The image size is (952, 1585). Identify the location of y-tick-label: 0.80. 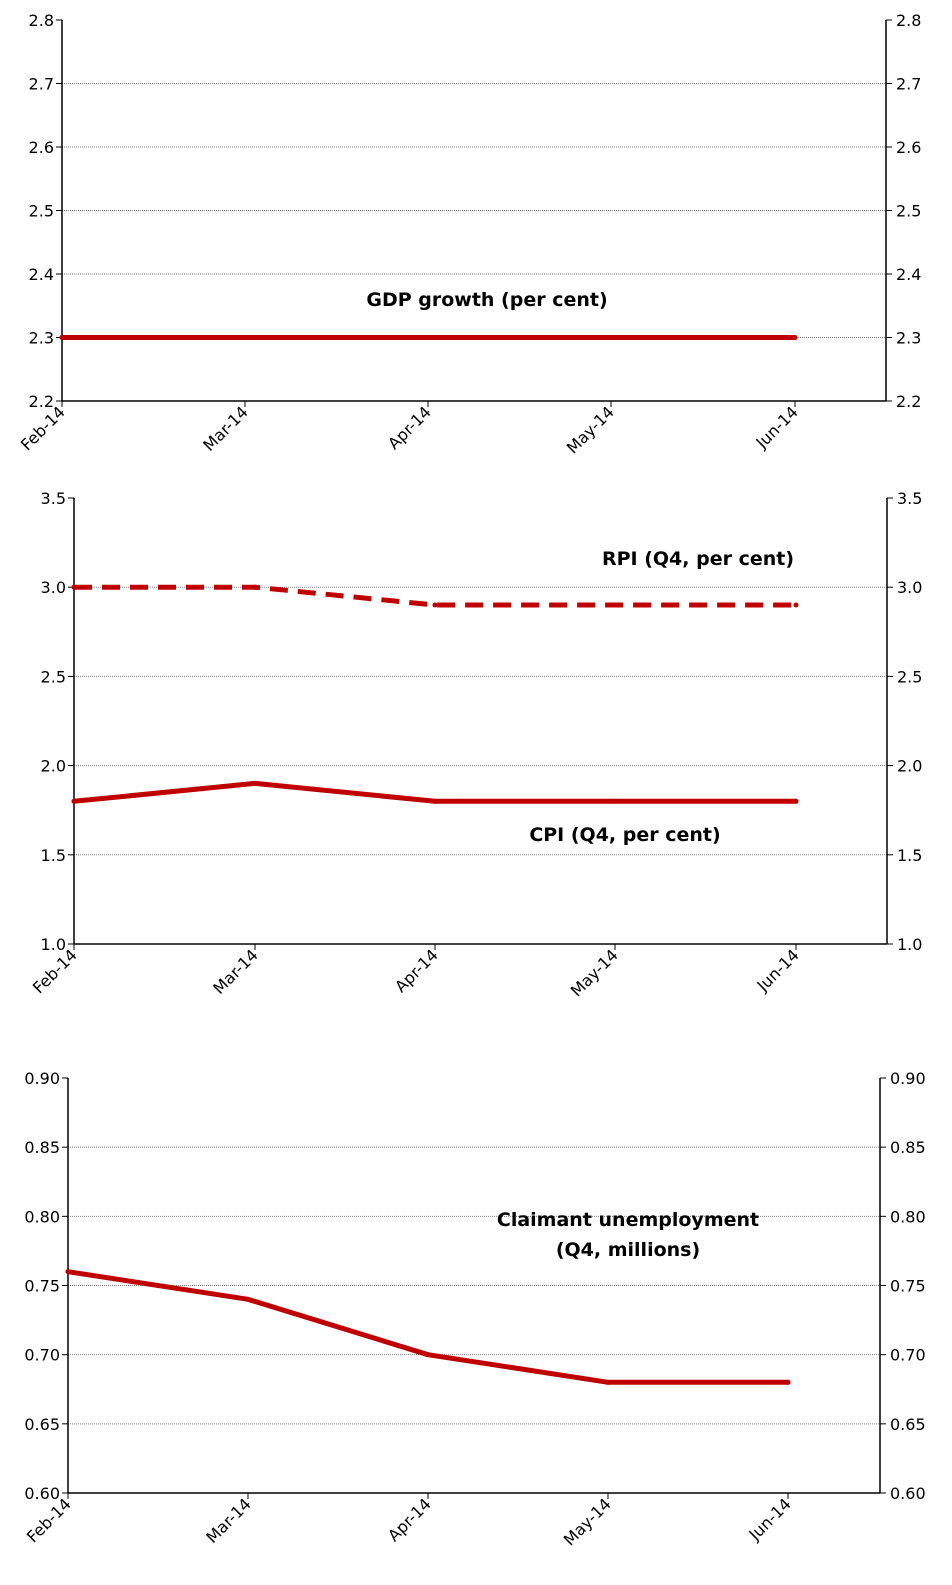
(42, 1216).